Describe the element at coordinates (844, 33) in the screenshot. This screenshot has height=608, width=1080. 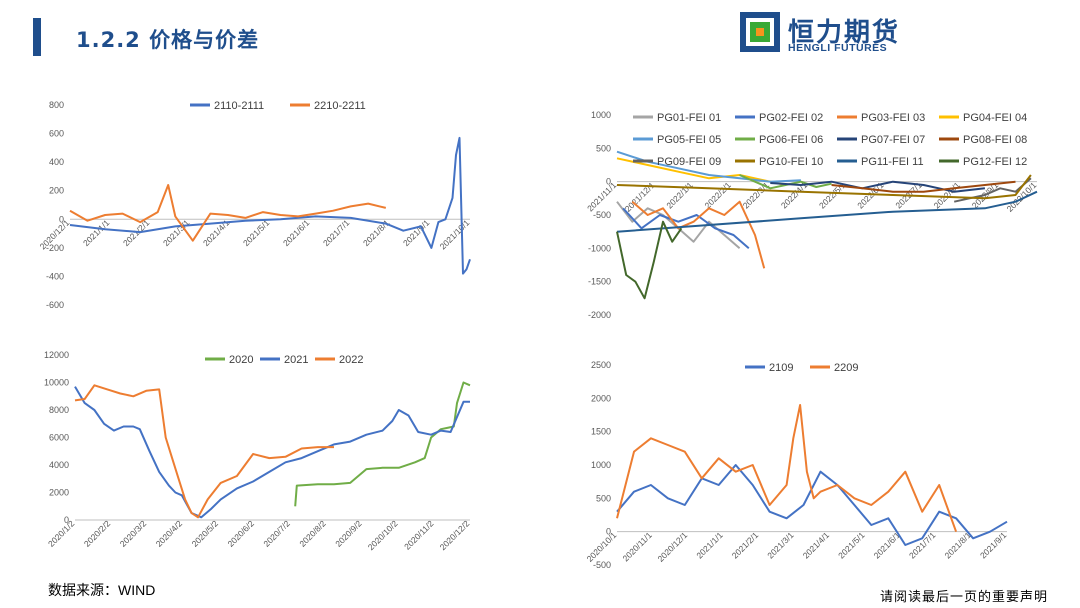
I see `logo-text-cn: 恒力期货` at that location.